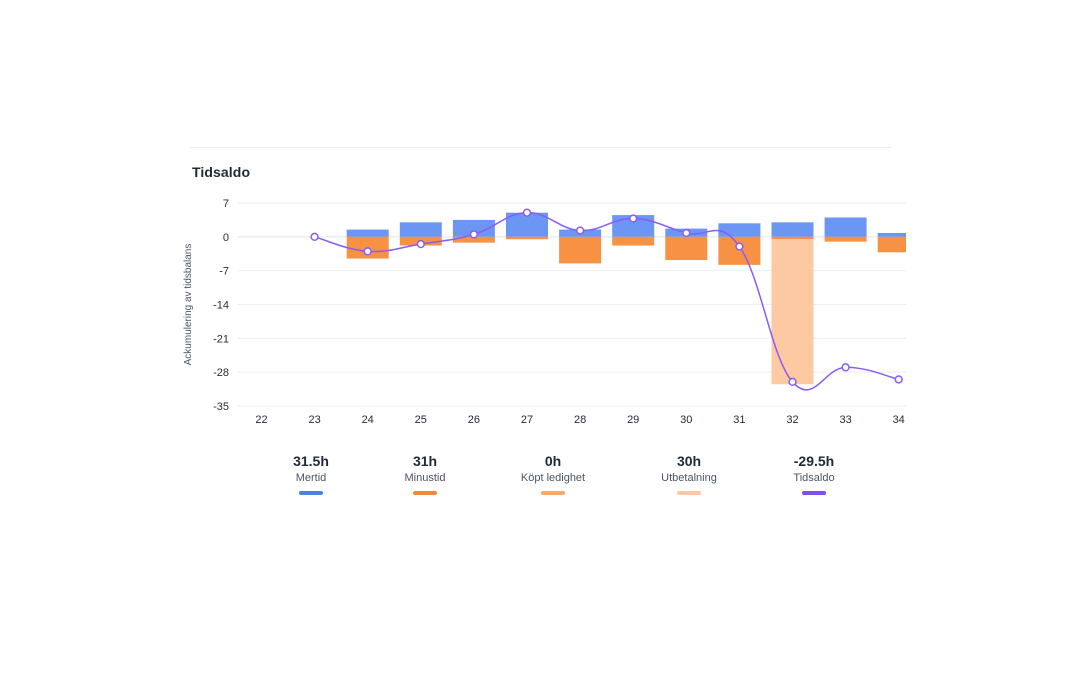 The image size is (1080, 676). I want to click on legend-value: -29.5h, so click(814, 461).